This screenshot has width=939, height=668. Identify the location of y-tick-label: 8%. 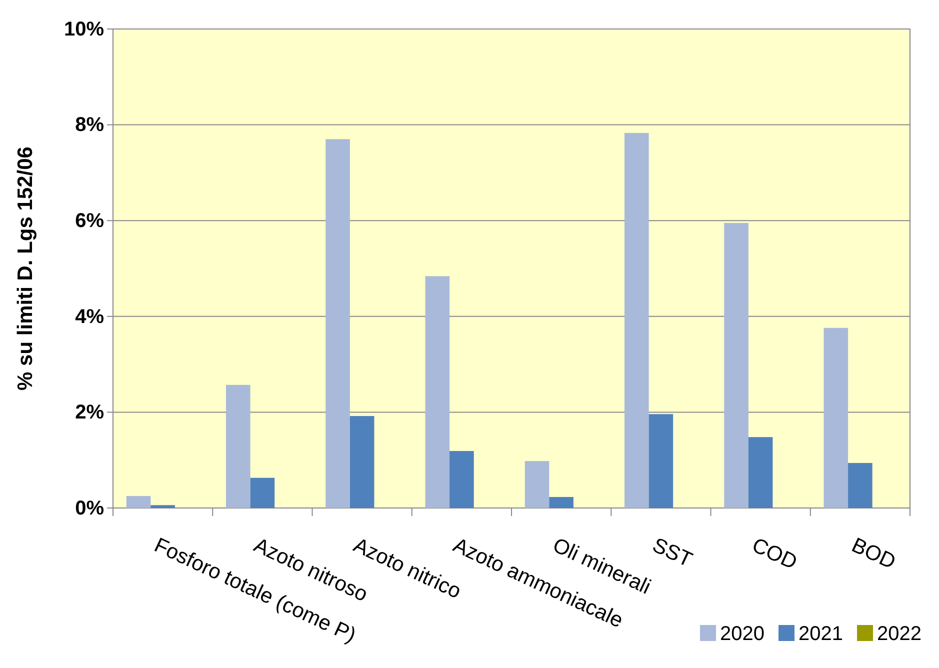
(89, 125).